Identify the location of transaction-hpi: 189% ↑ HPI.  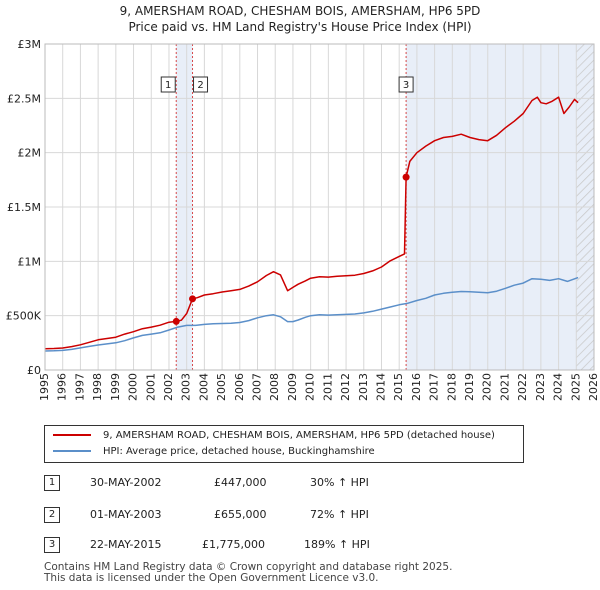
(337, 544).